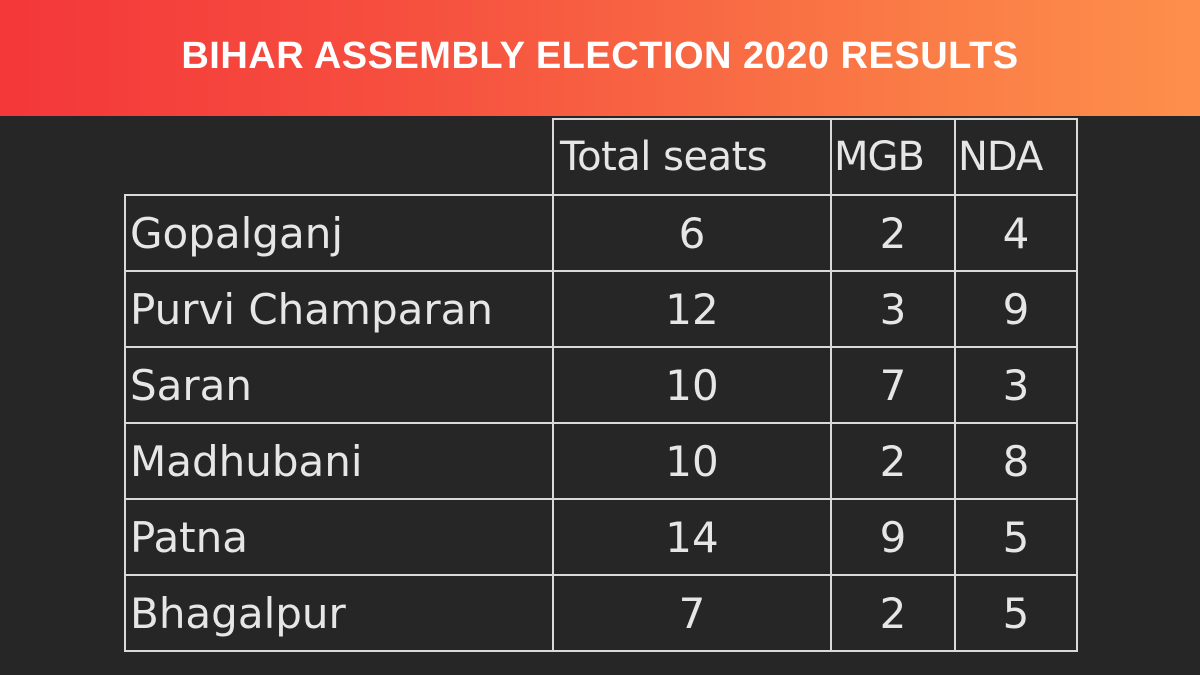 Image resolution: width=1200 pixels, height=675 pixels. What do you see at coordinates (893, 309) in the screenshot?
I see `mgb-cell: 3` at bounding box center [893, 309].